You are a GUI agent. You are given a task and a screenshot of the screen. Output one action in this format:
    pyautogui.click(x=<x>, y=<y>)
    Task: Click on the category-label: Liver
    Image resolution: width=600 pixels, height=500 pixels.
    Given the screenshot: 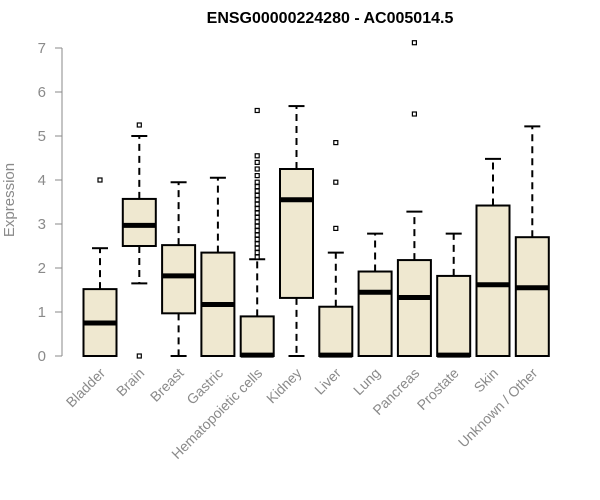 What is the action you would take?
    pyautogui.click(x=327, y=381)
    